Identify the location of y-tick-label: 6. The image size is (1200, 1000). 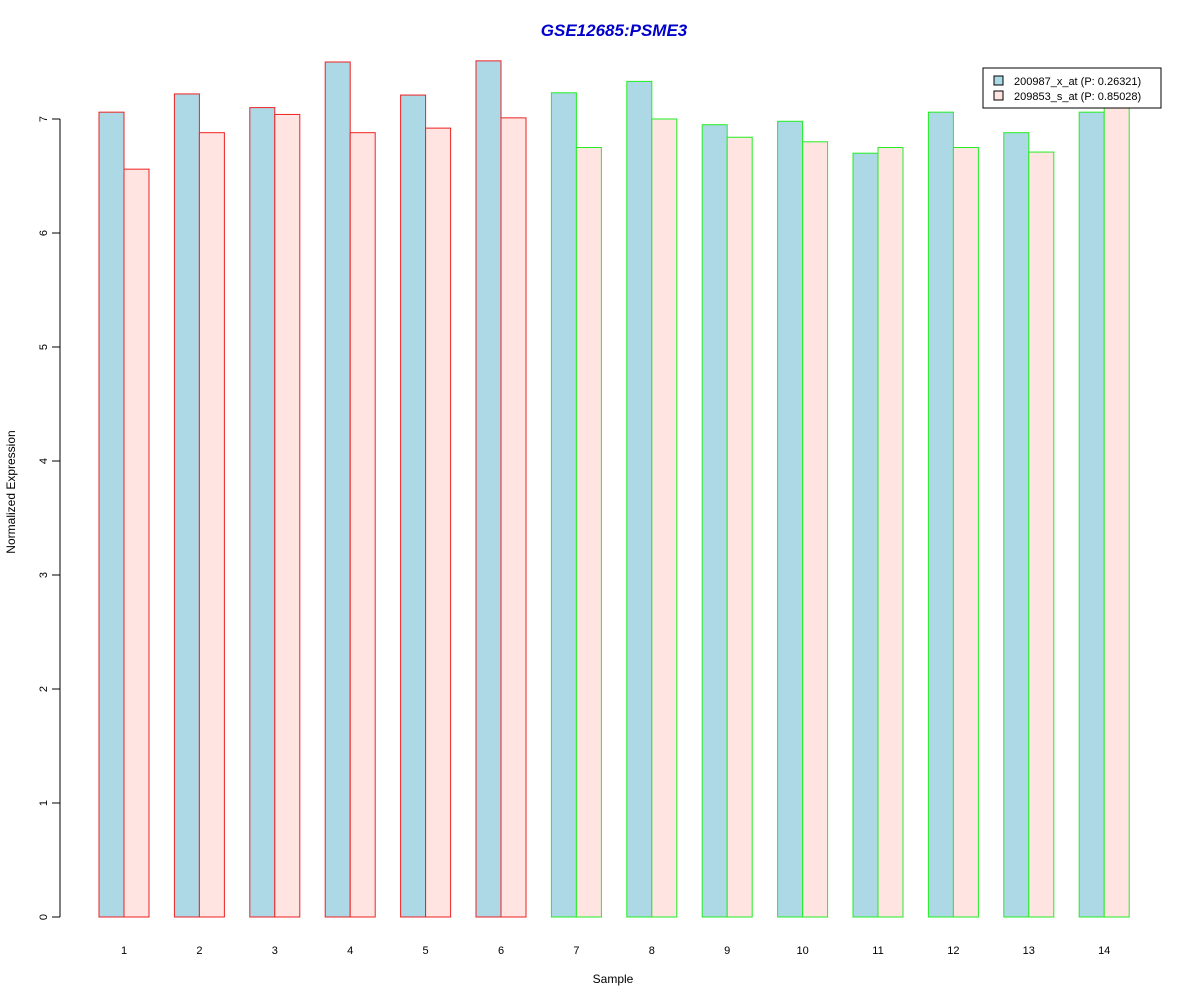
(44, 233).